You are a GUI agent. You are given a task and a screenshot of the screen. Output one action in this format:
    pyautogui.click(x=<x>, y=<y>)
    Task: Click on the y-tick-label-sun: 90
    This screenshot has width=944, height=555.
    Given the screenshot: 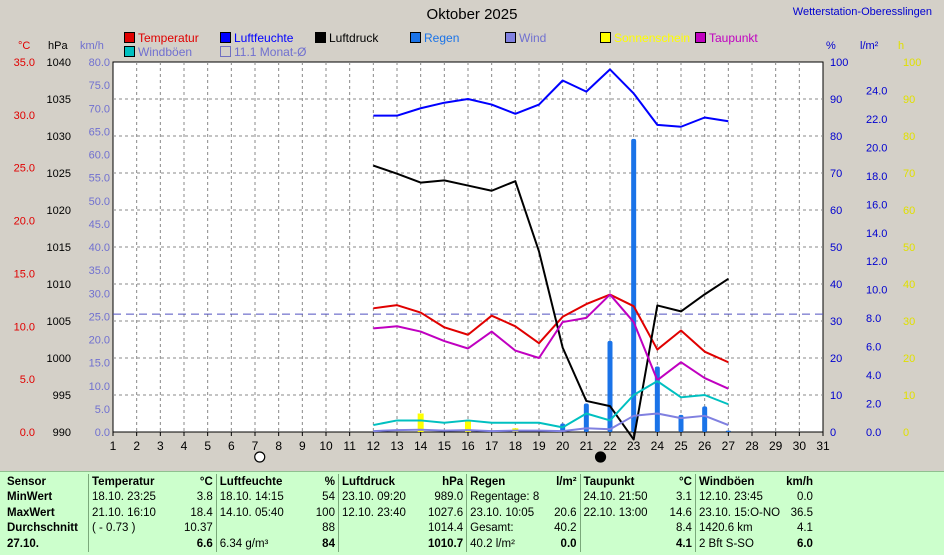 What is the action you would take?
    pyautogui.click(x=909, y=100)
    